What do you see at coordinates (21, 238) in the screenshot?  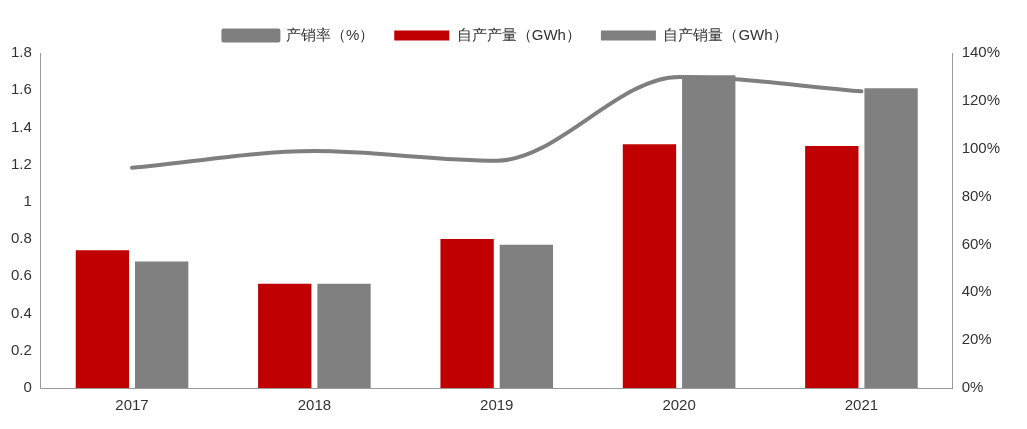 I see `y-tick-label: 0.8` at bounding box center [21, 238].